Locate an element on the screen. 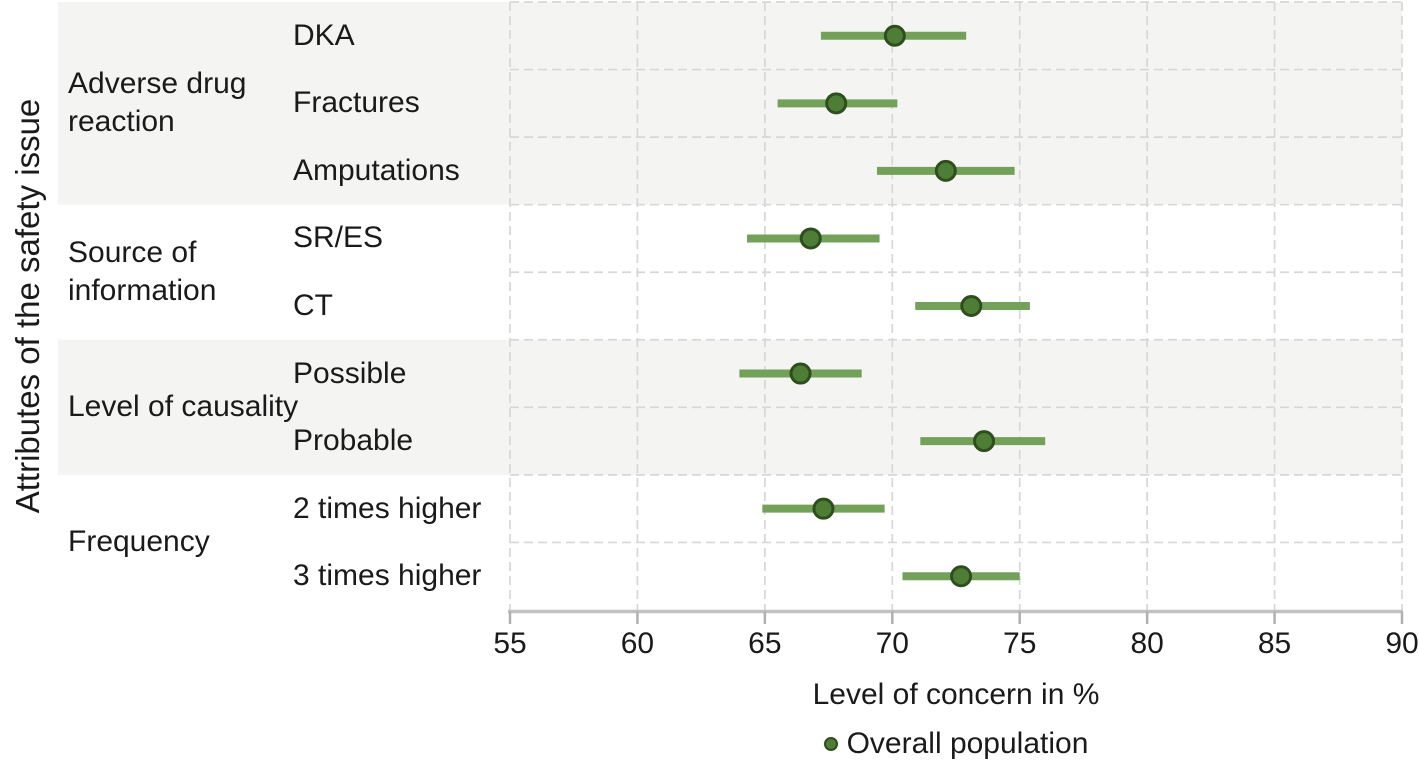 This screenshot has height=770, width=1419. legend-point-icon is located at coordinates (830, 744).